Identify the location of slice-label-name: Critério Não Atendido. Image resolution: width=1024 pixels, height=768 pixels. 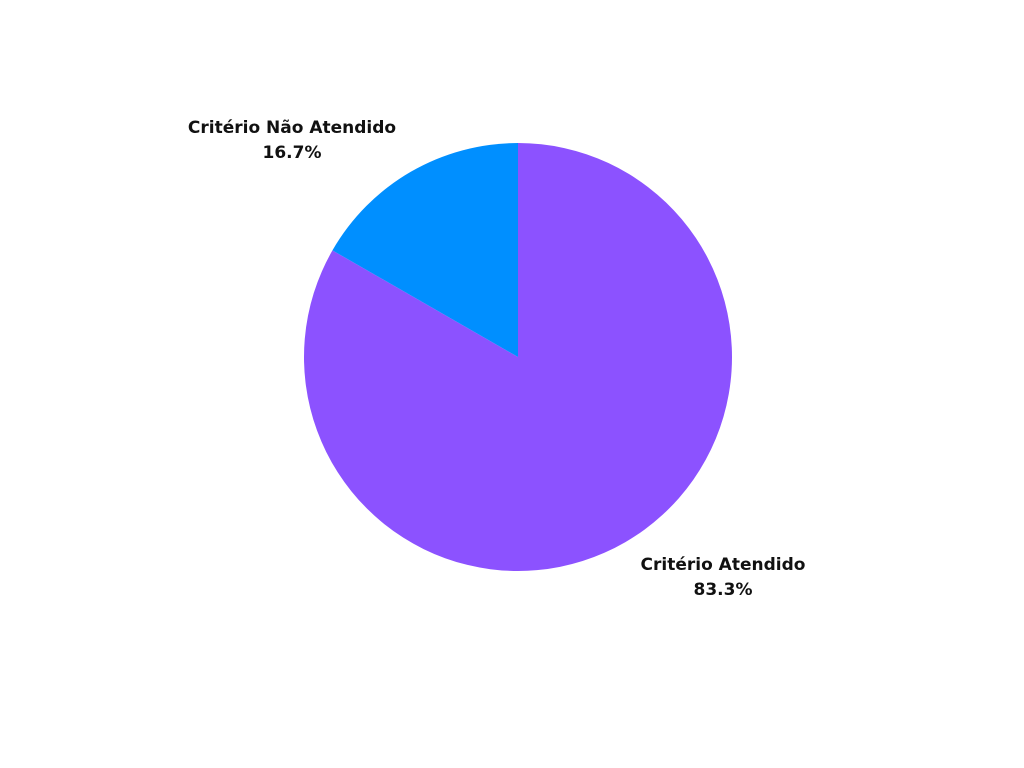
(292, 128).